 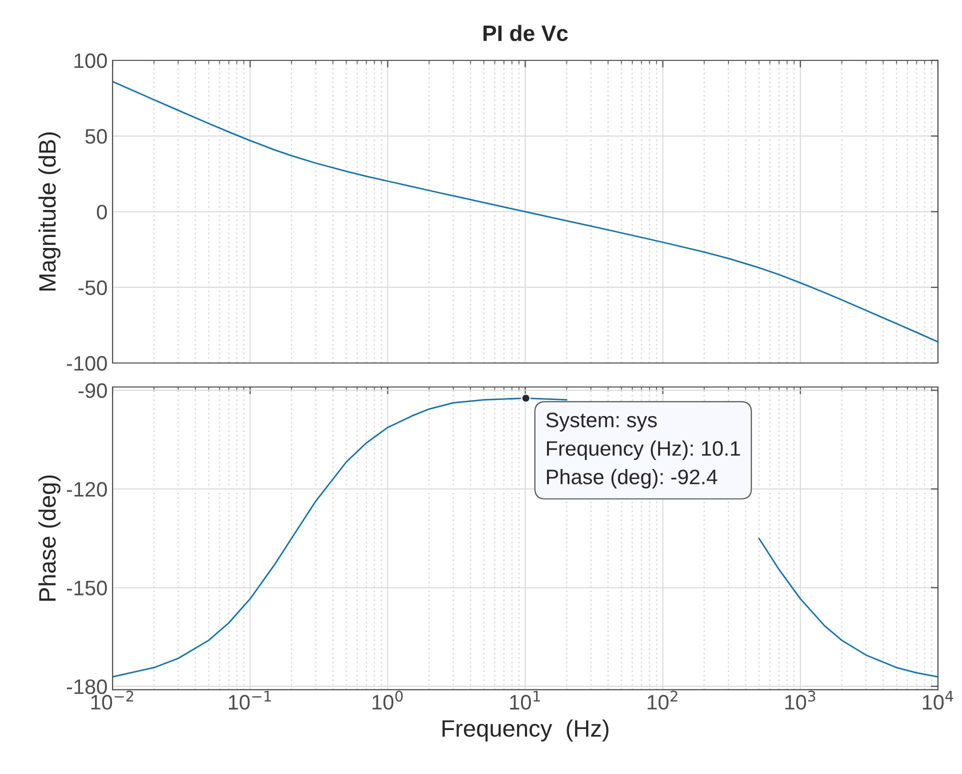 What do you see at coordinates (90, 60) in the screenshot?
I see `y-tick-label: 100` at bounding box center [90, 60].